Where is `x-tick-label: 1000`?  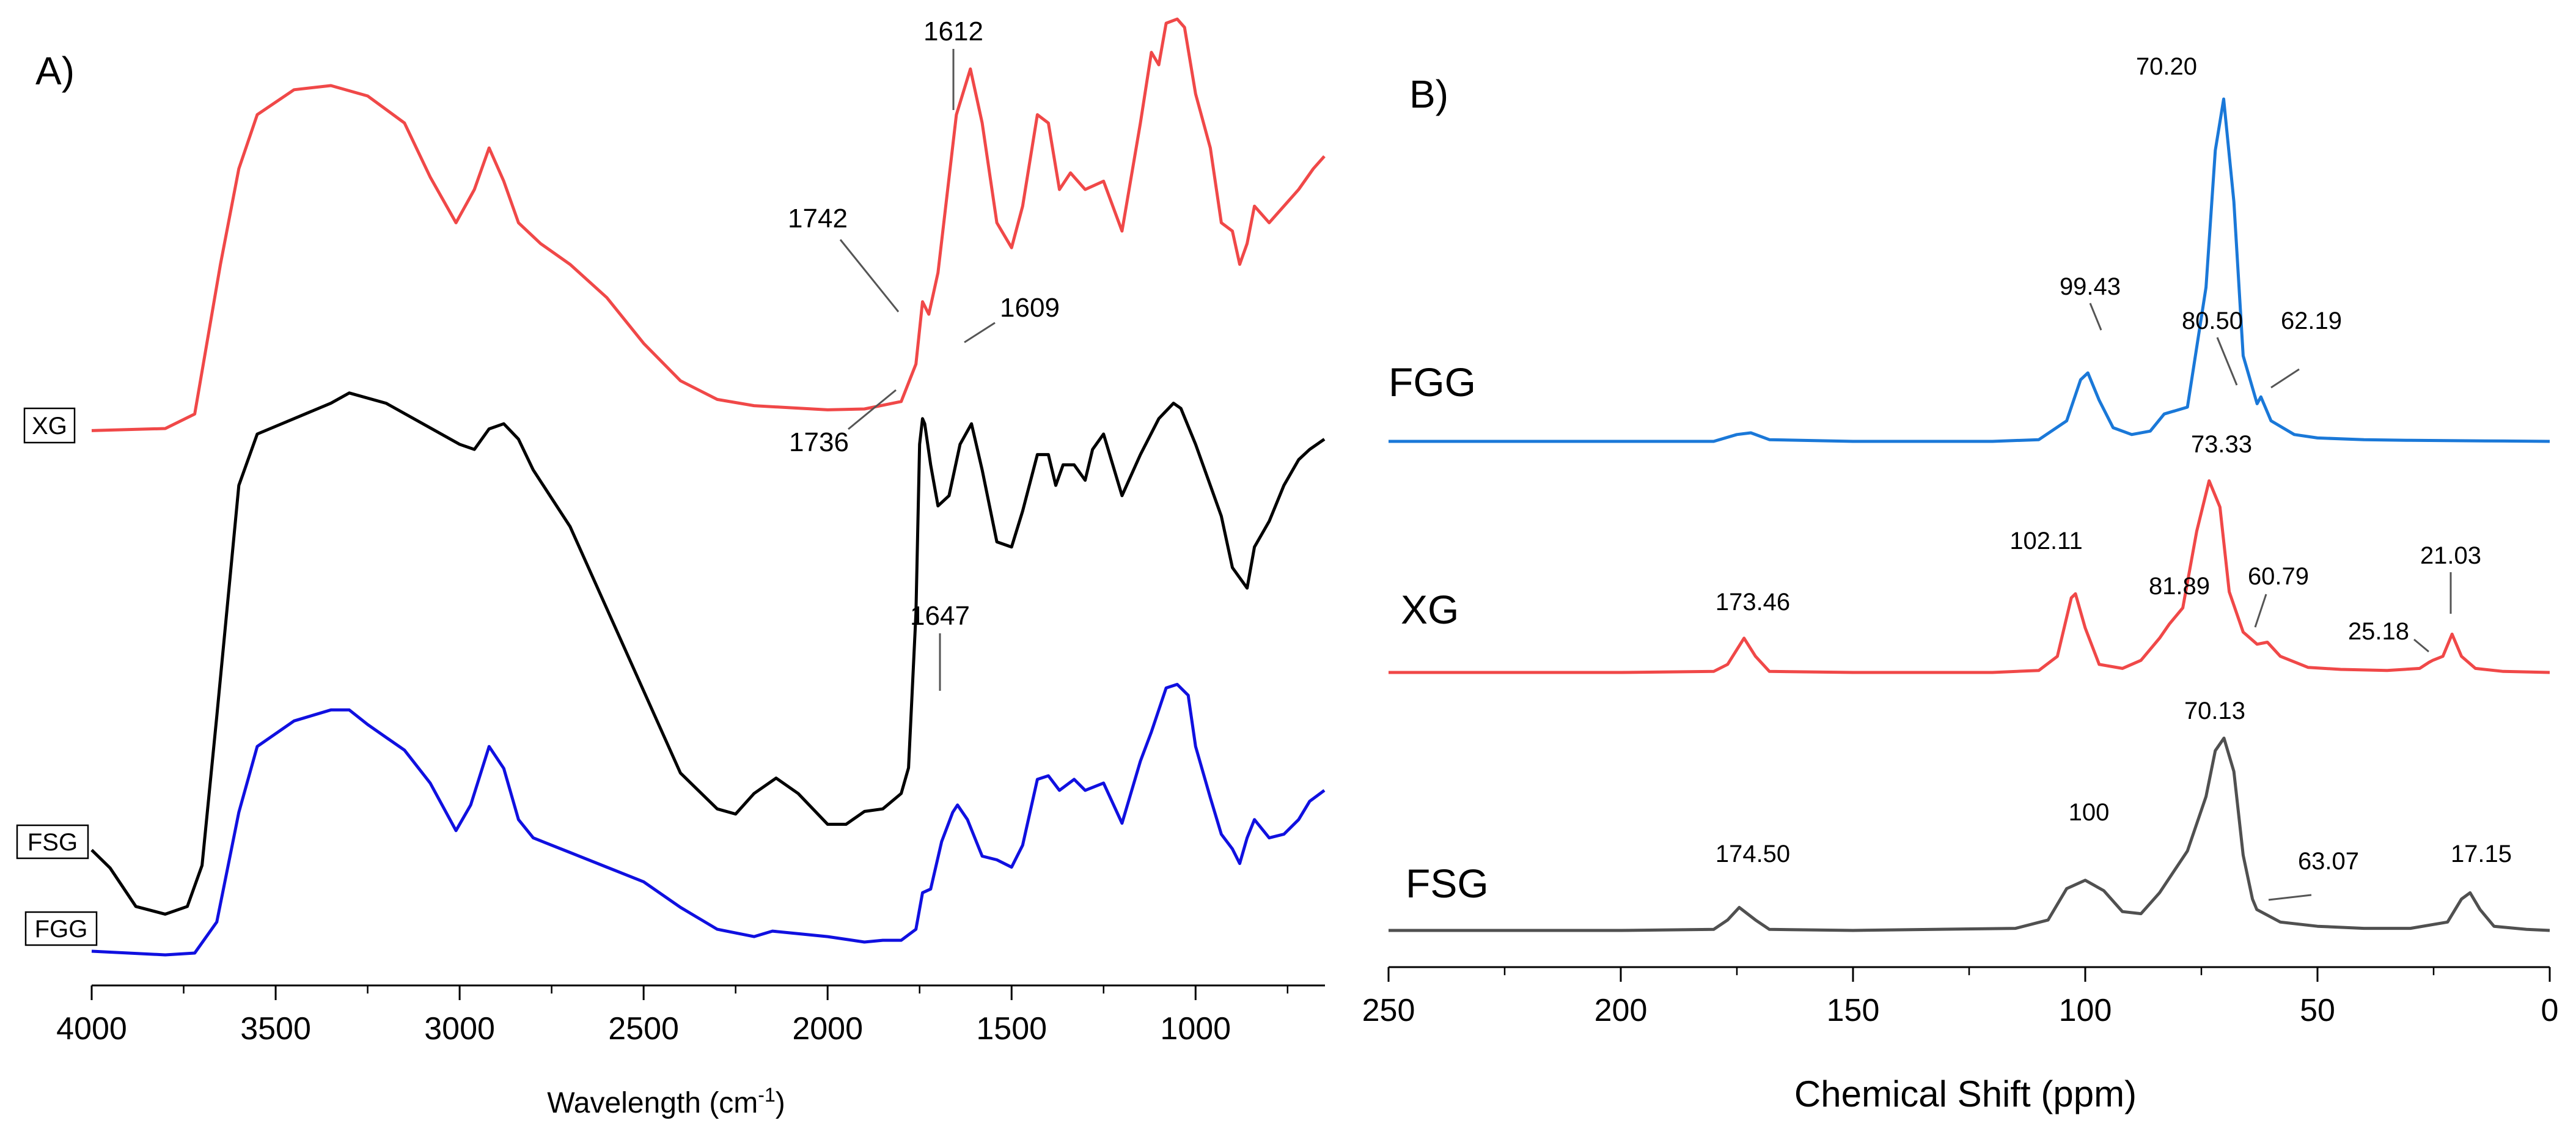 x-tick-label: 1000 is located at coordinates (1195, 1029).